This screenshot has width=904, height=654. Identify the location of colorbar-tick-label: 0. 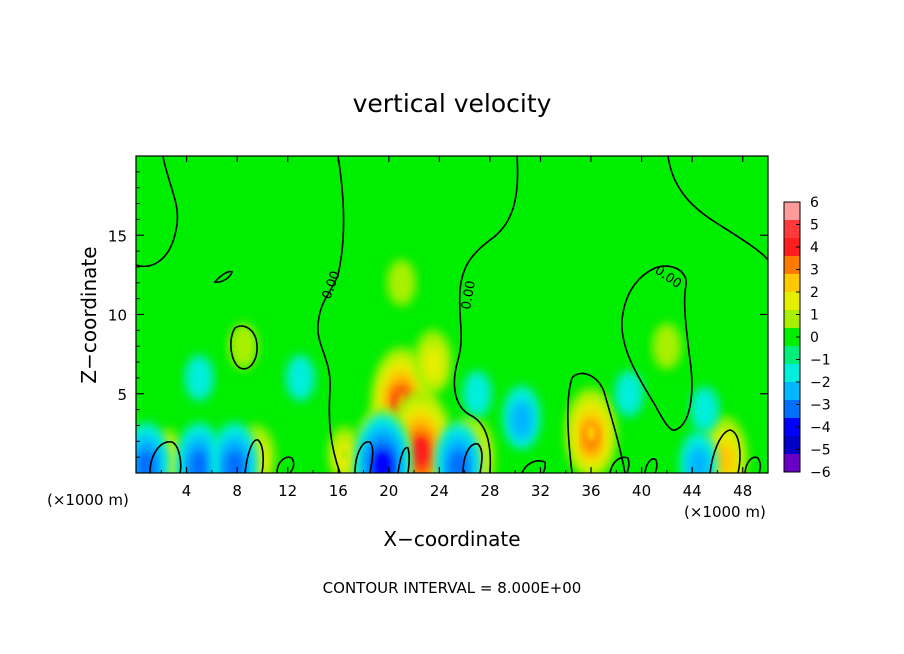
(814, 338).